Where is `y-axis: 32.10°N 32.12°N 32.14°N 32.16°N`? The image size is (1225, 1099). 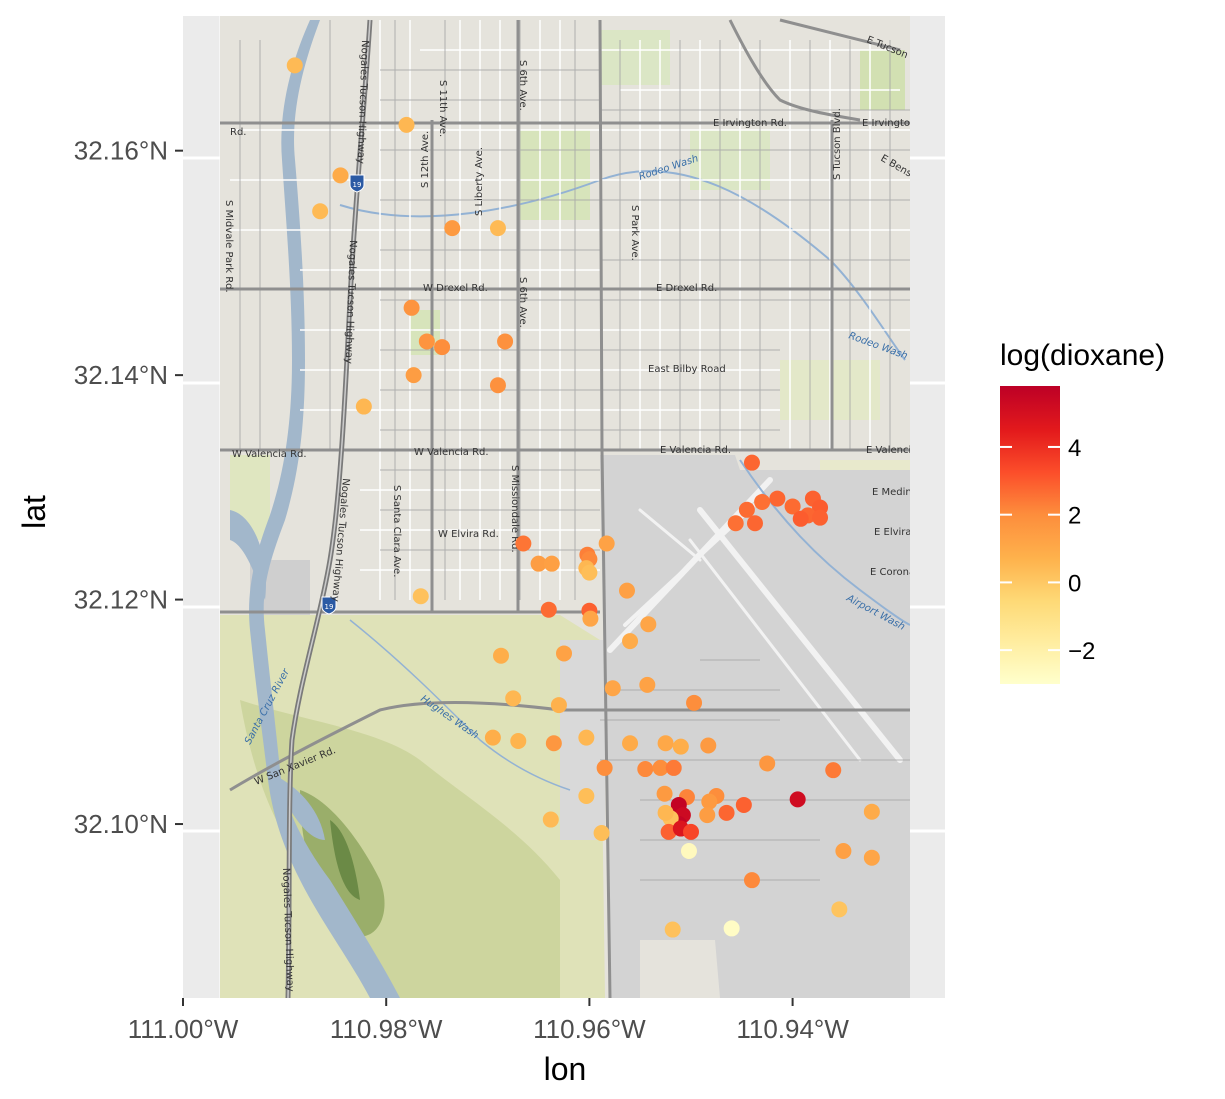
y-axis: 32.10°N 32.12°N 32.14°N 32.16°N is located at coordinates (128, 487).